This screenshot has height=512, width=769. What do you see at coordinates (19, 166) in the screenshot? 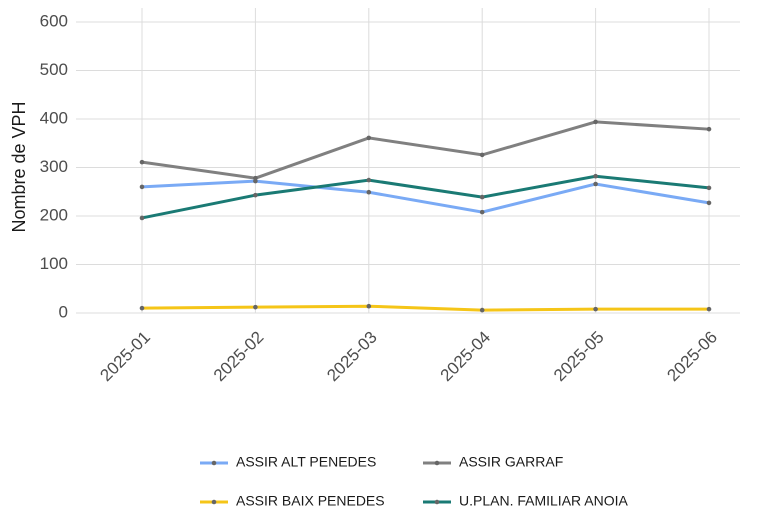
I see `y-axis-label: Nombre de VPH` at bounding box center [19, 166].